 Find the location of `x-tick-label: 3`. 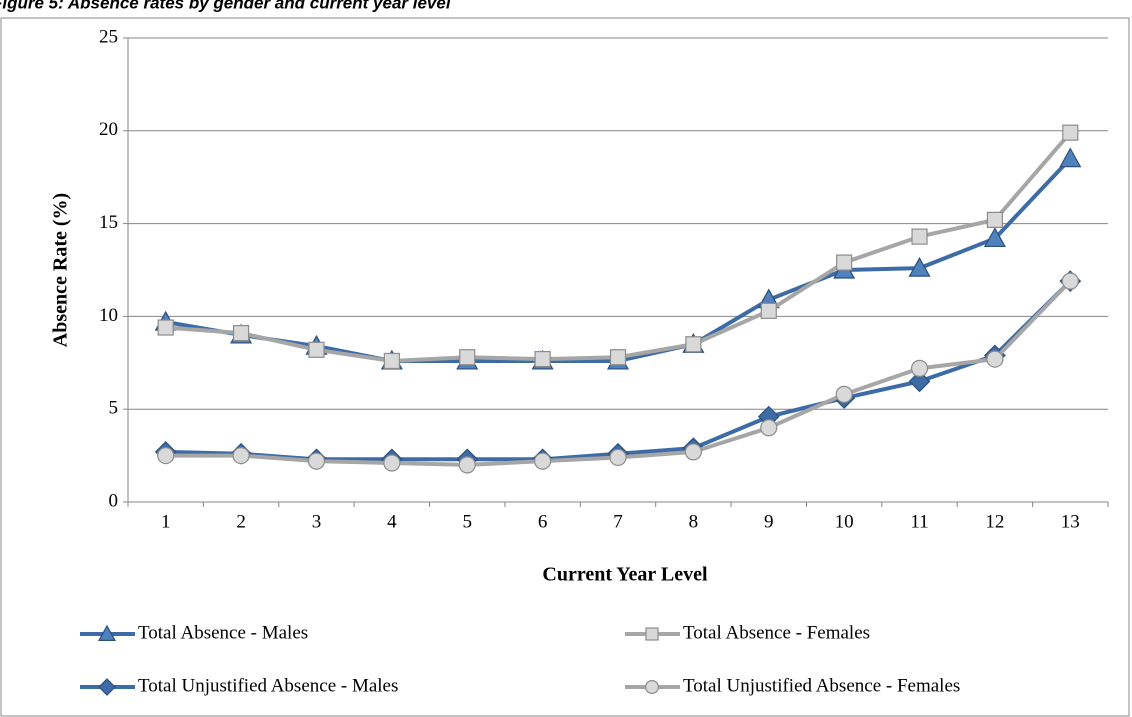

x-tick-label: 3 is located at coordinates (317, 521).